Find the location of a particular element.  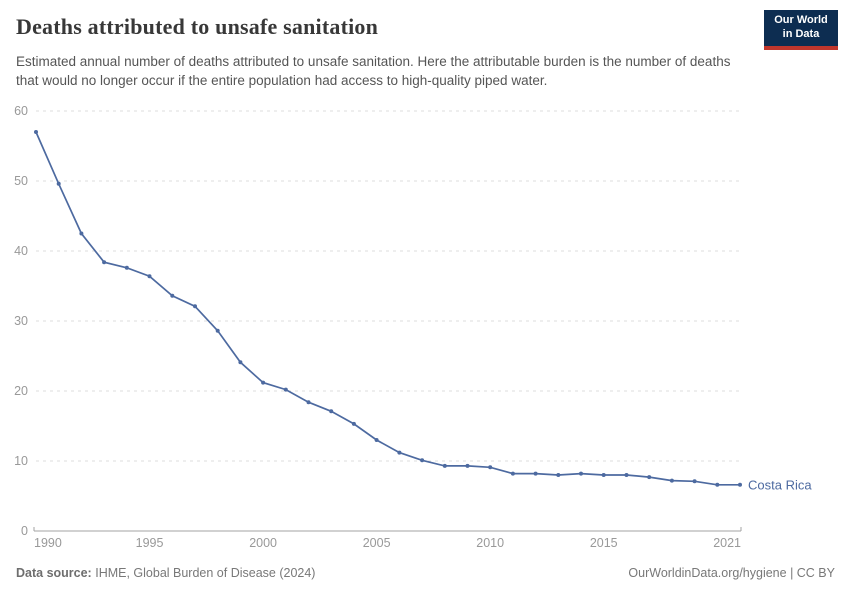

y-tick-label: 10 is located at coordinates (21, 461).